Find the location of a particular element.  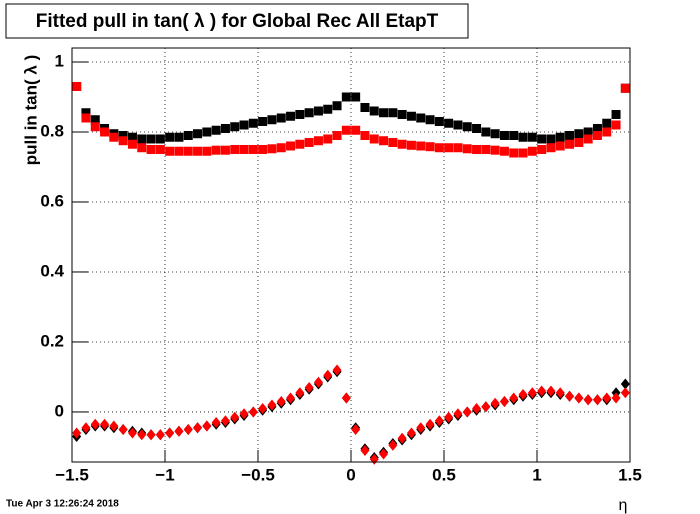

y-tick-label: 0.8 is located at coordinates (52, 130).